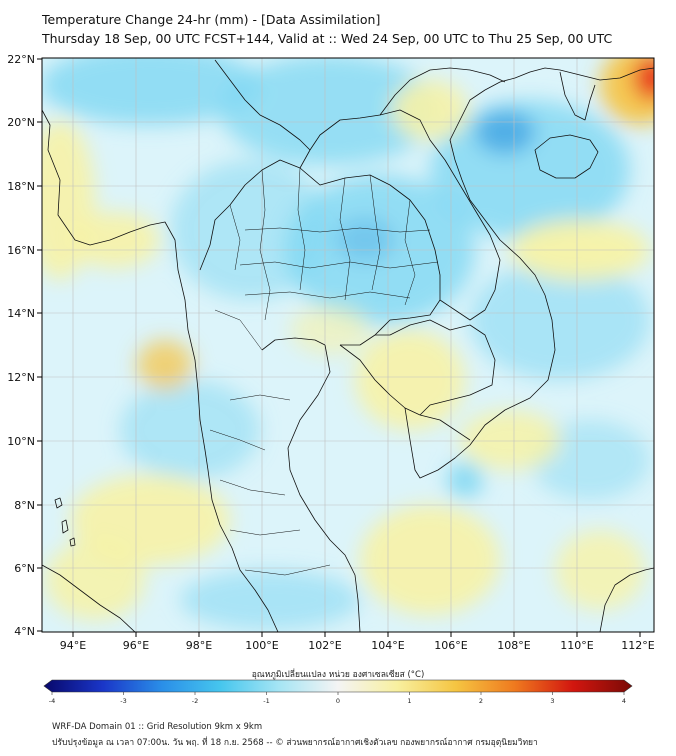 Image resolution: width=676 pixels, height=756 pixels. I want to click on peninsula-east-coast, so click(324, 488).